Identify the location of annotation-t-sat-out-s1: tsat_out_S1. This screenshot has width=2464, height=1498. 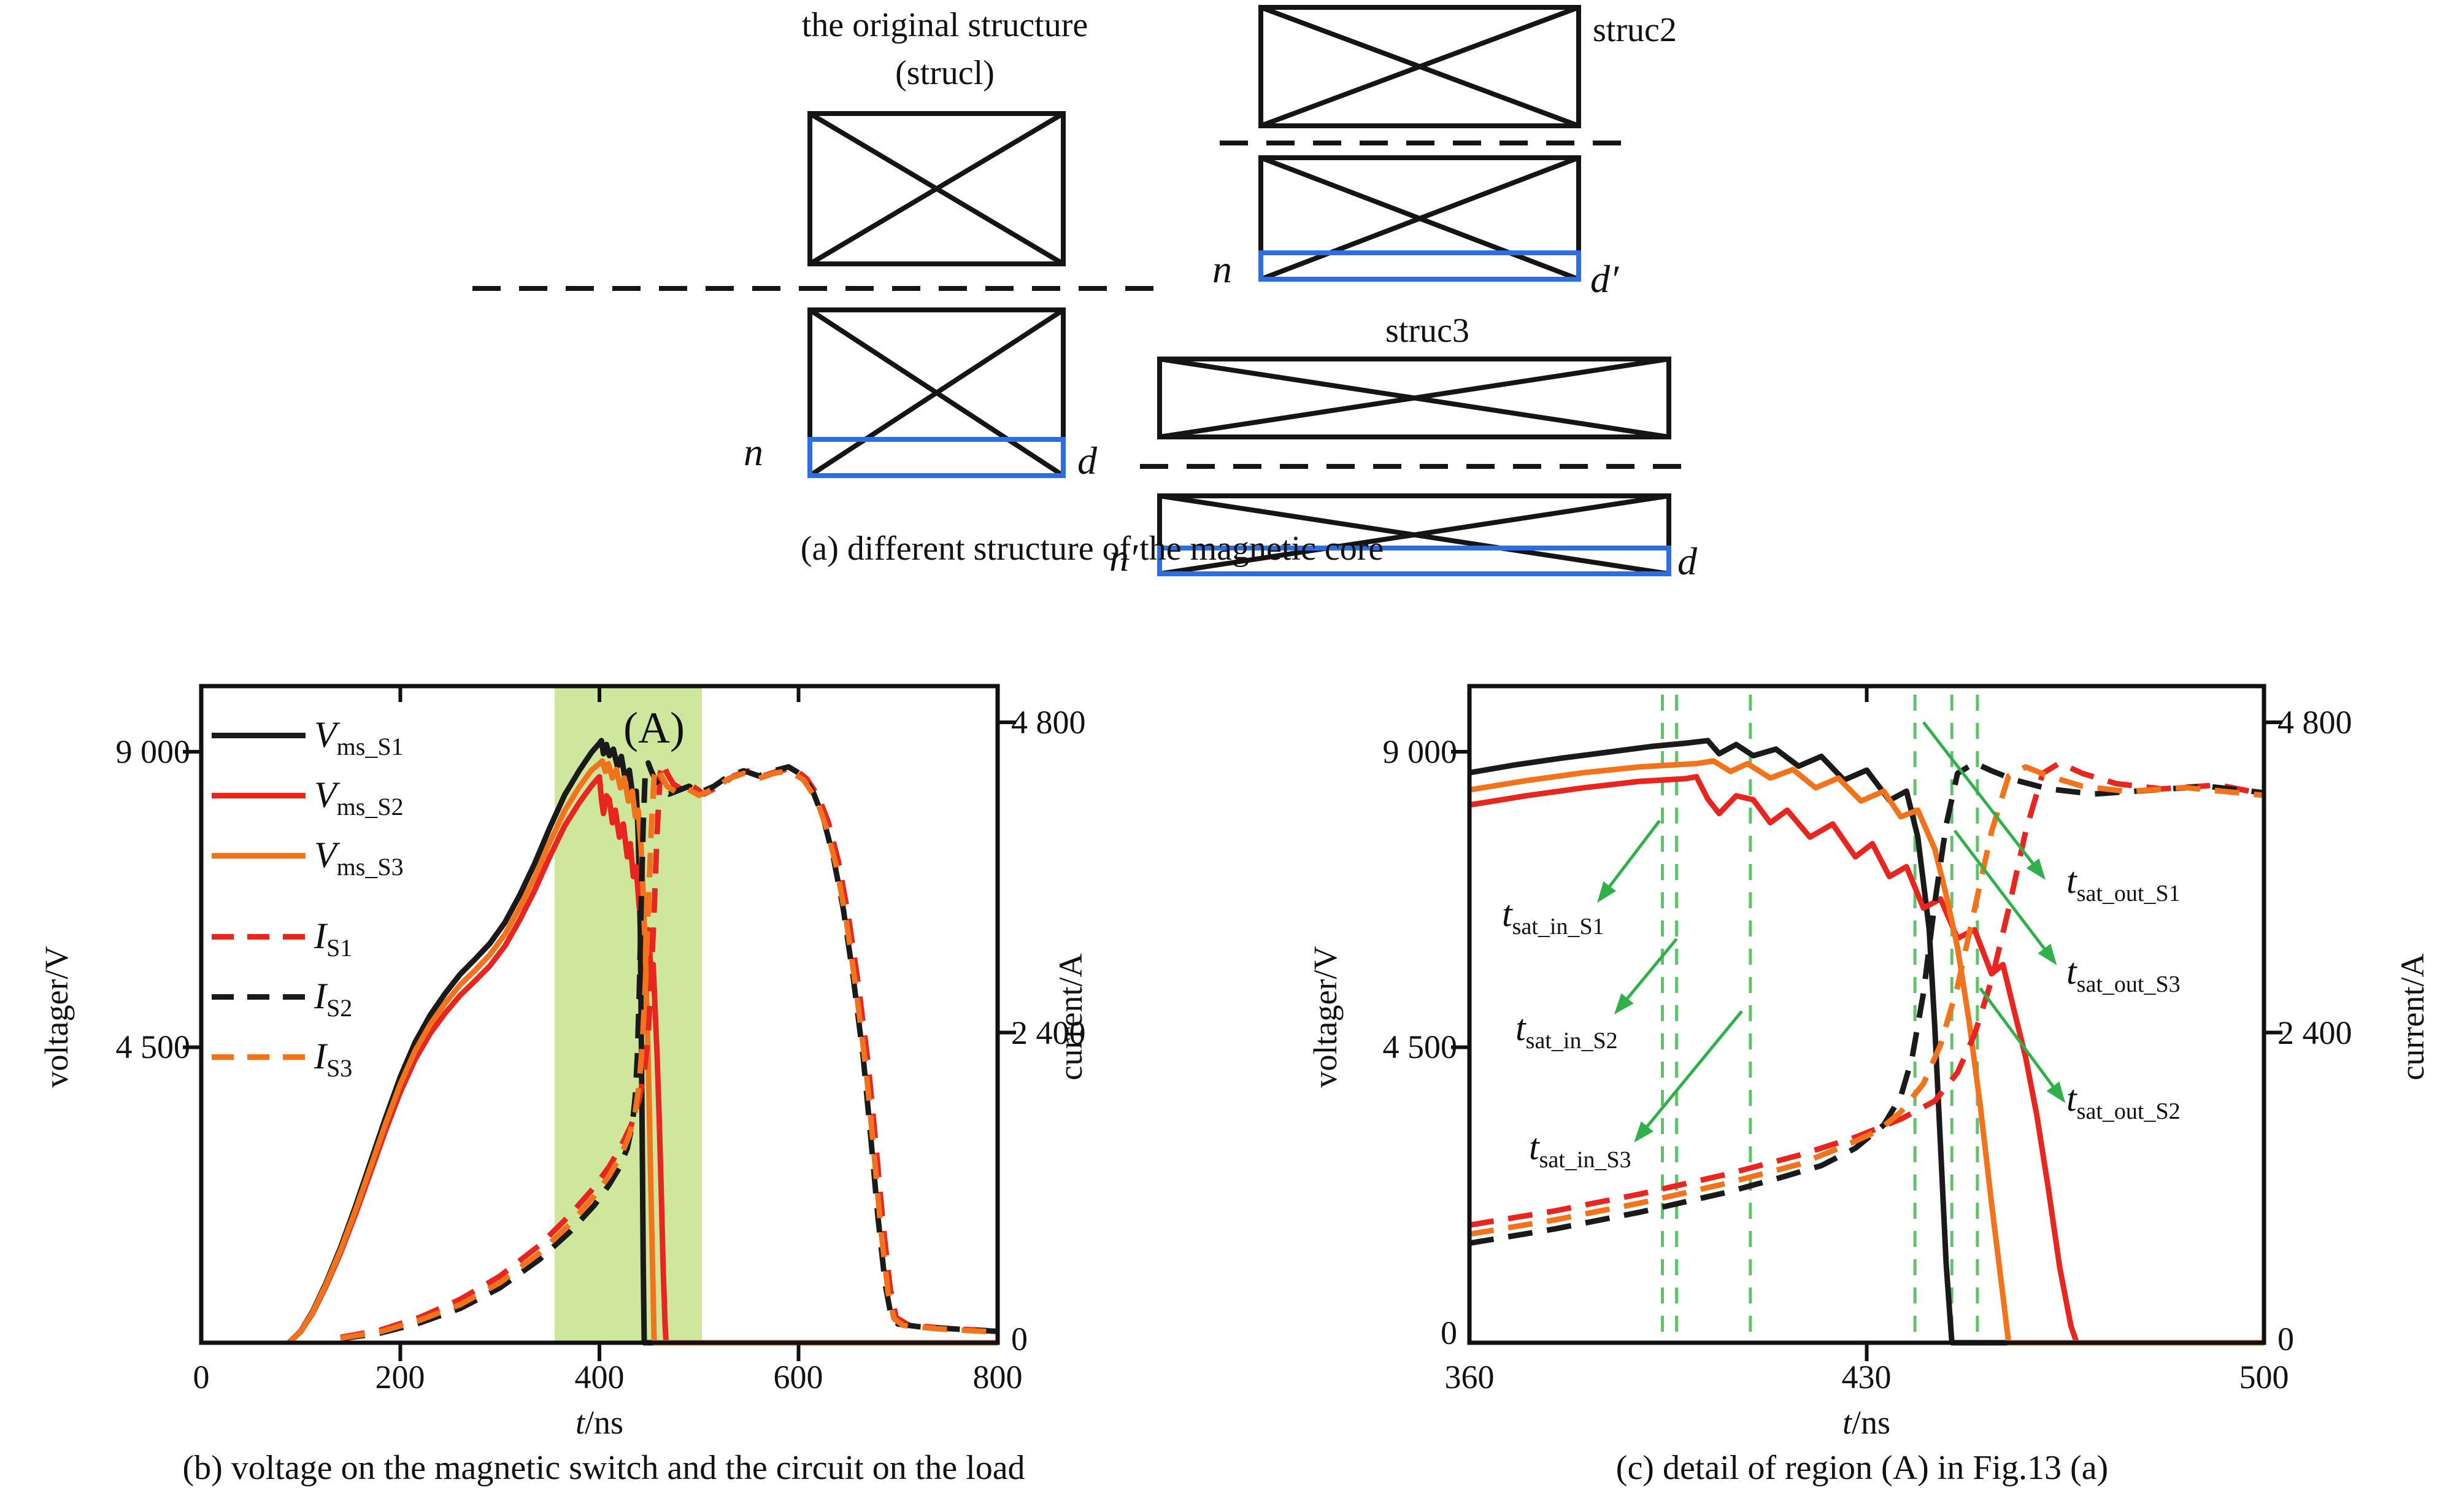
(2123, 883).